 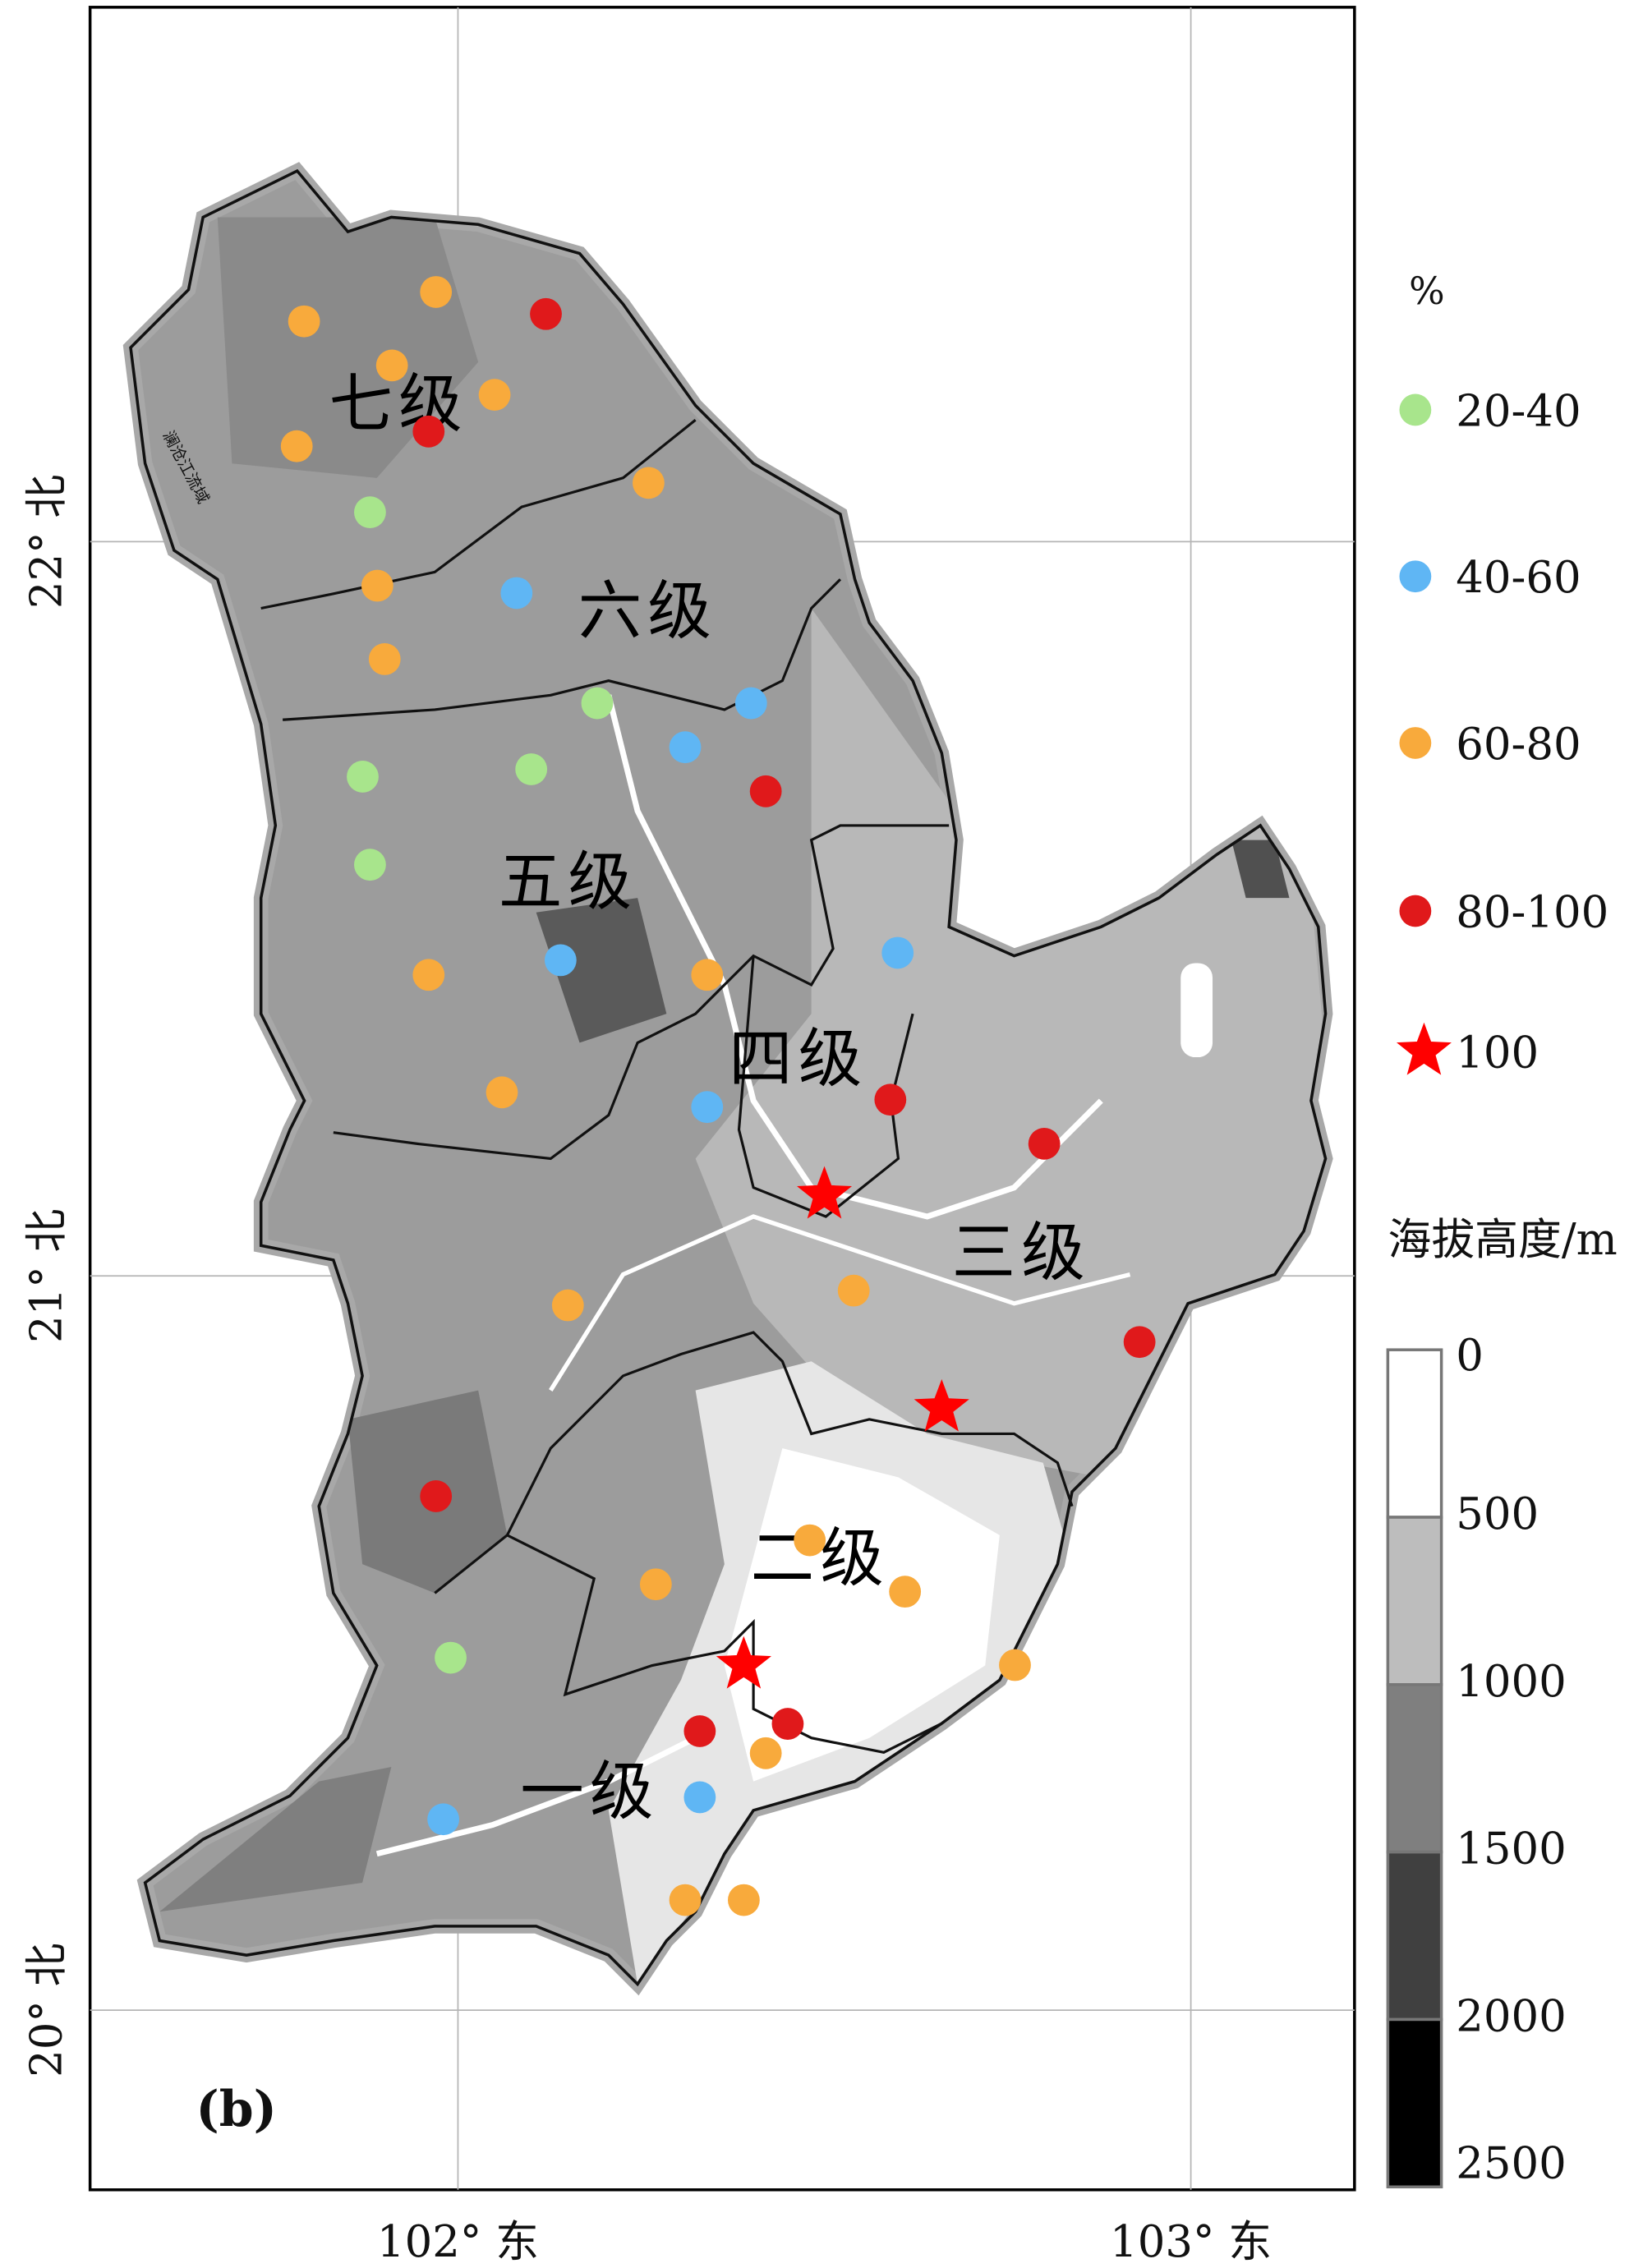 I want to click on legend-item-label: 80-100, so click(x=1532, y=912).